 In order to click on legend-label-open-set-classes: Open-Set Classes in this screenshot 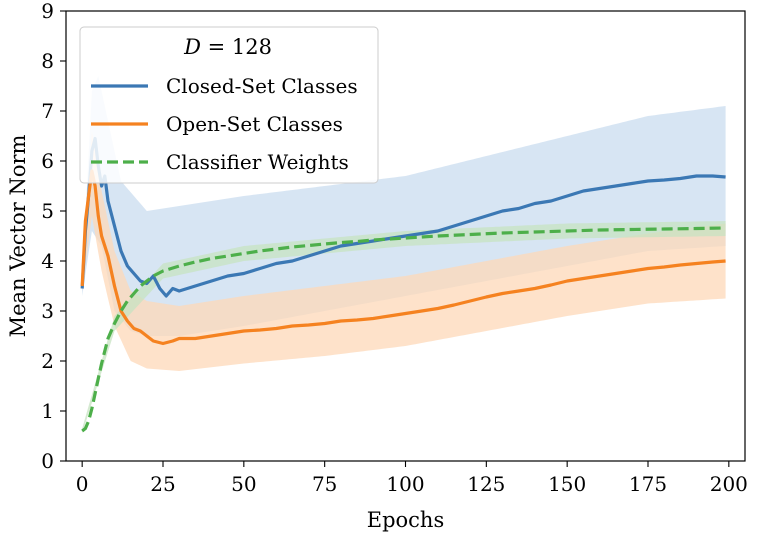, I will do `click(254, 124)`.